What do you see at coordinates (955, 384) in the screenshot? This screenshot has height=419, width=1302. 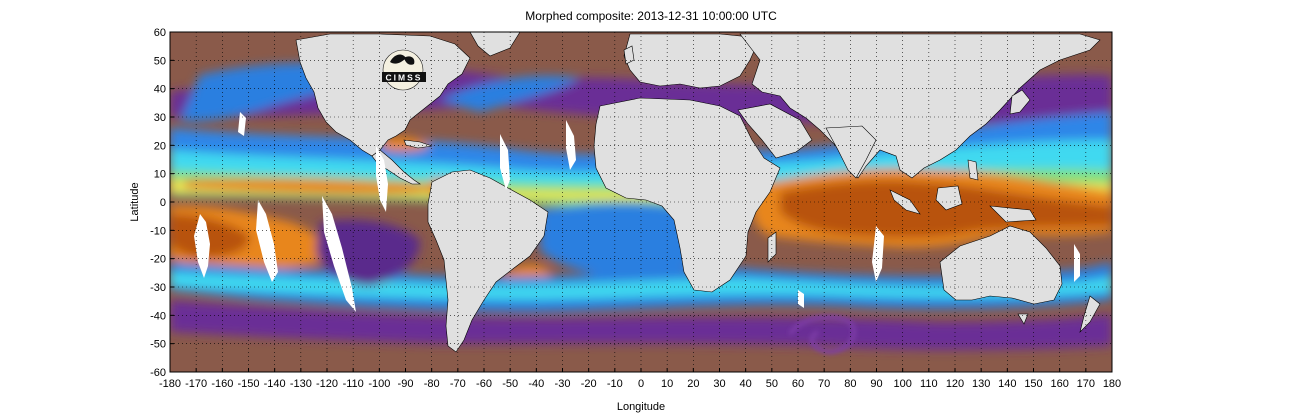 I see `x-tick-label: 120` at bounding box center [955, 384].